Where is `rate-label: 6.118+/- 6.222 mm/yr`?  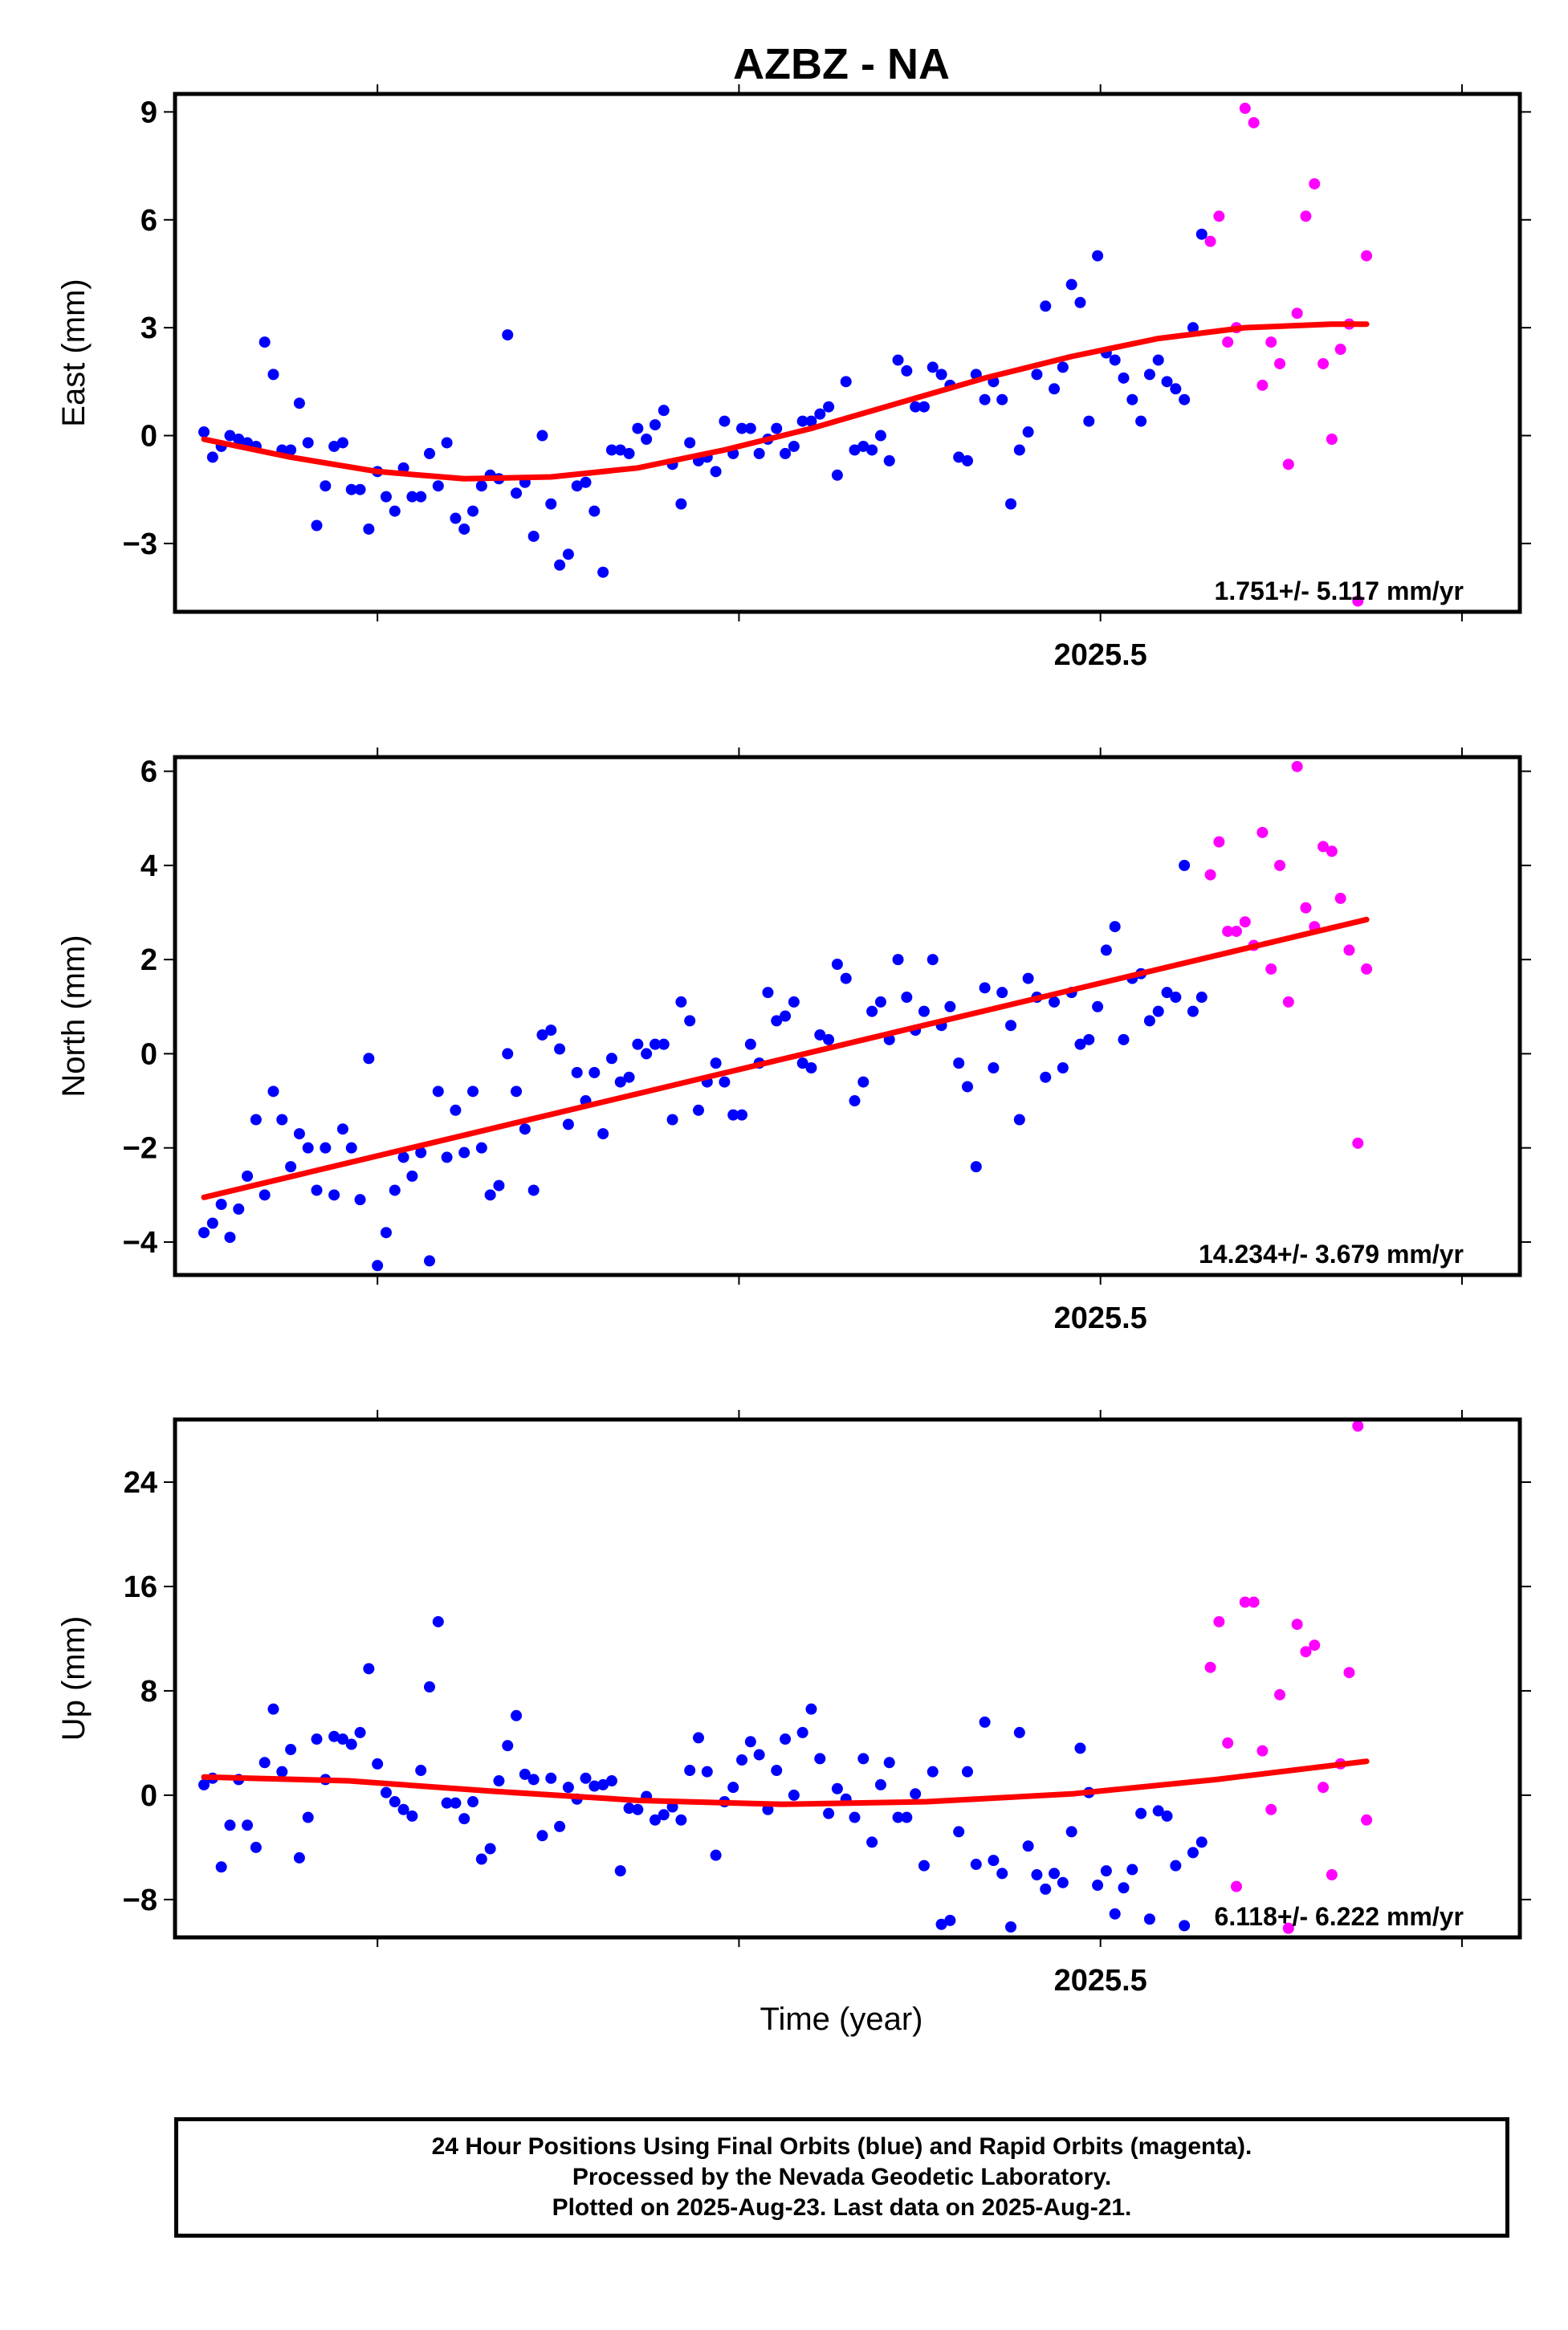
rate-label: 6.118+/- 6.222 mm/yr is located at coordinates (1339, 1916).